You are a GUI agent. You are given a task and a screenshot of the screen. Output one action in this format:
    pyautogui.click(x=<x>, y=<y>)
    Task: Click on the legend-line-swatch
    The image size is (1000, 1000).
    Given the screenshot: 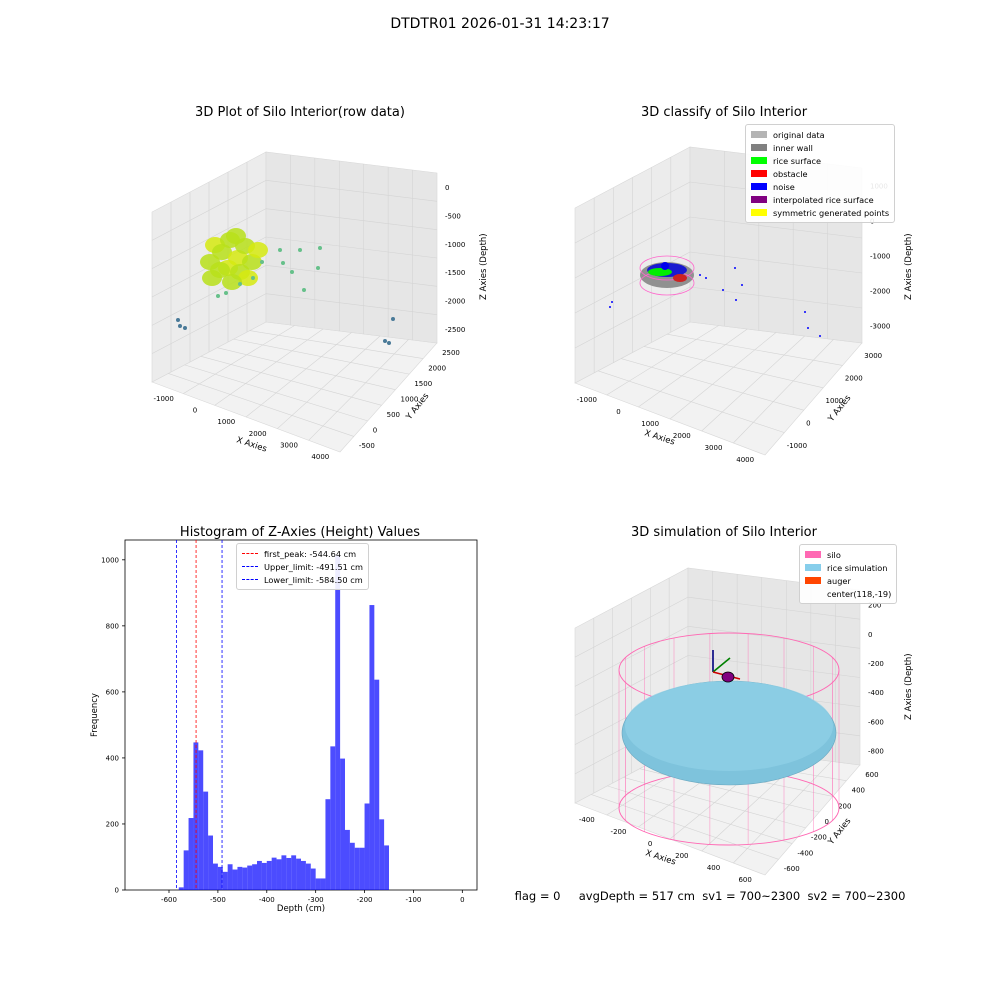 What is the action you would take?
    pyautogui.click(x=250, y=579)
    